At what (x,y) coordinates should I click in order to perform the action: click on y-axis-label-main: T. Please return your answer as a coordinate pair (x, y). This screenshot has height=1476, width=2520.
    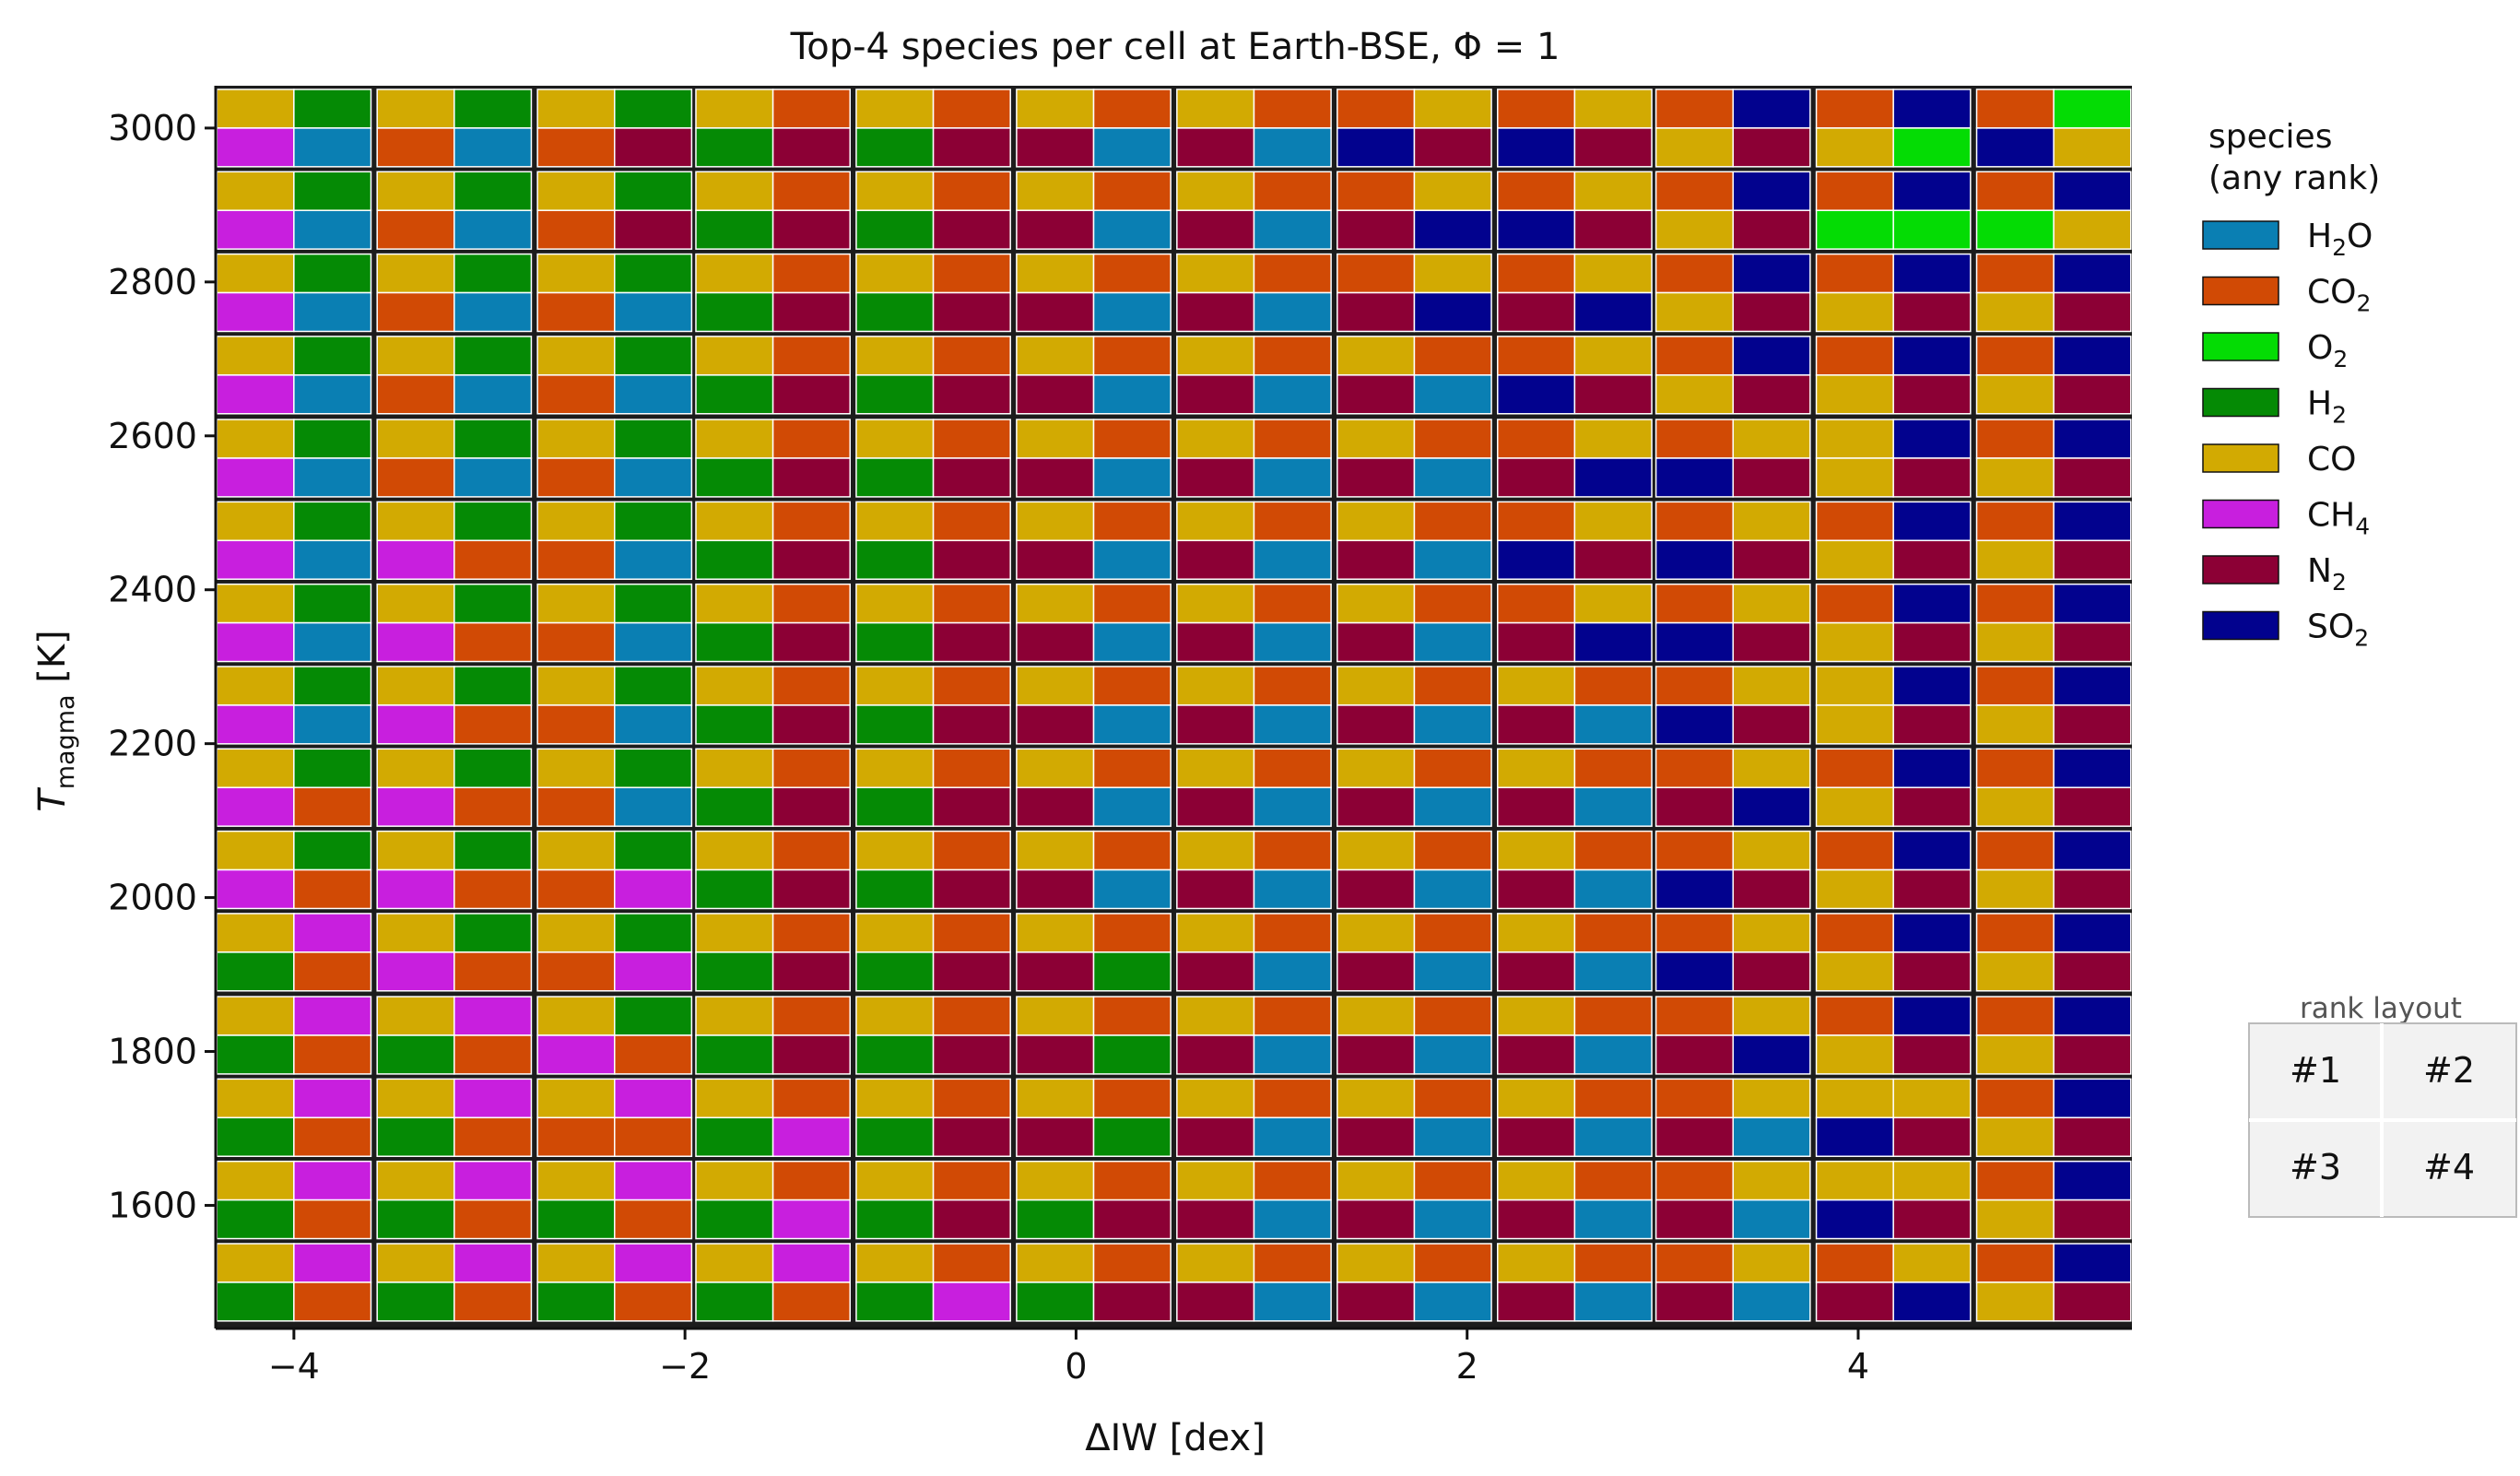
    Looking at the image, I should click on (52, 799).